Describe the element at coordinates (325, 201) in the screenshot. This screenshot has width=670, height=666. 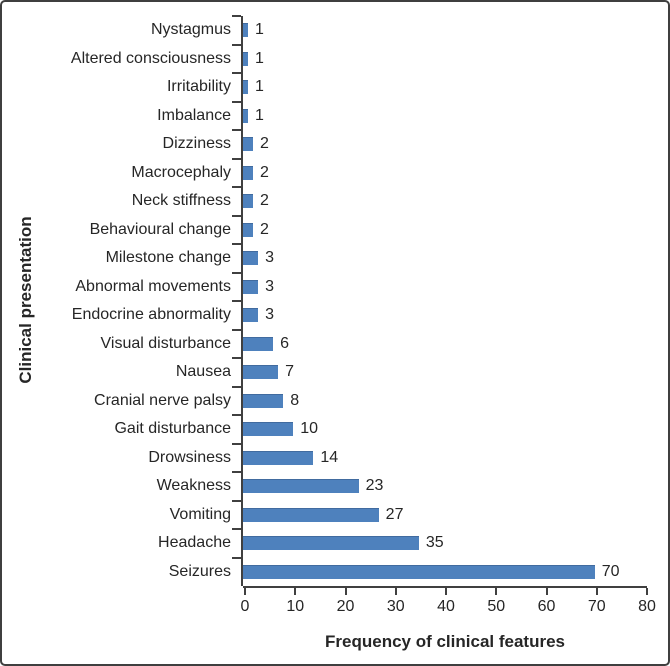
I see `chart-row: Neck stiffness 2` at that location.